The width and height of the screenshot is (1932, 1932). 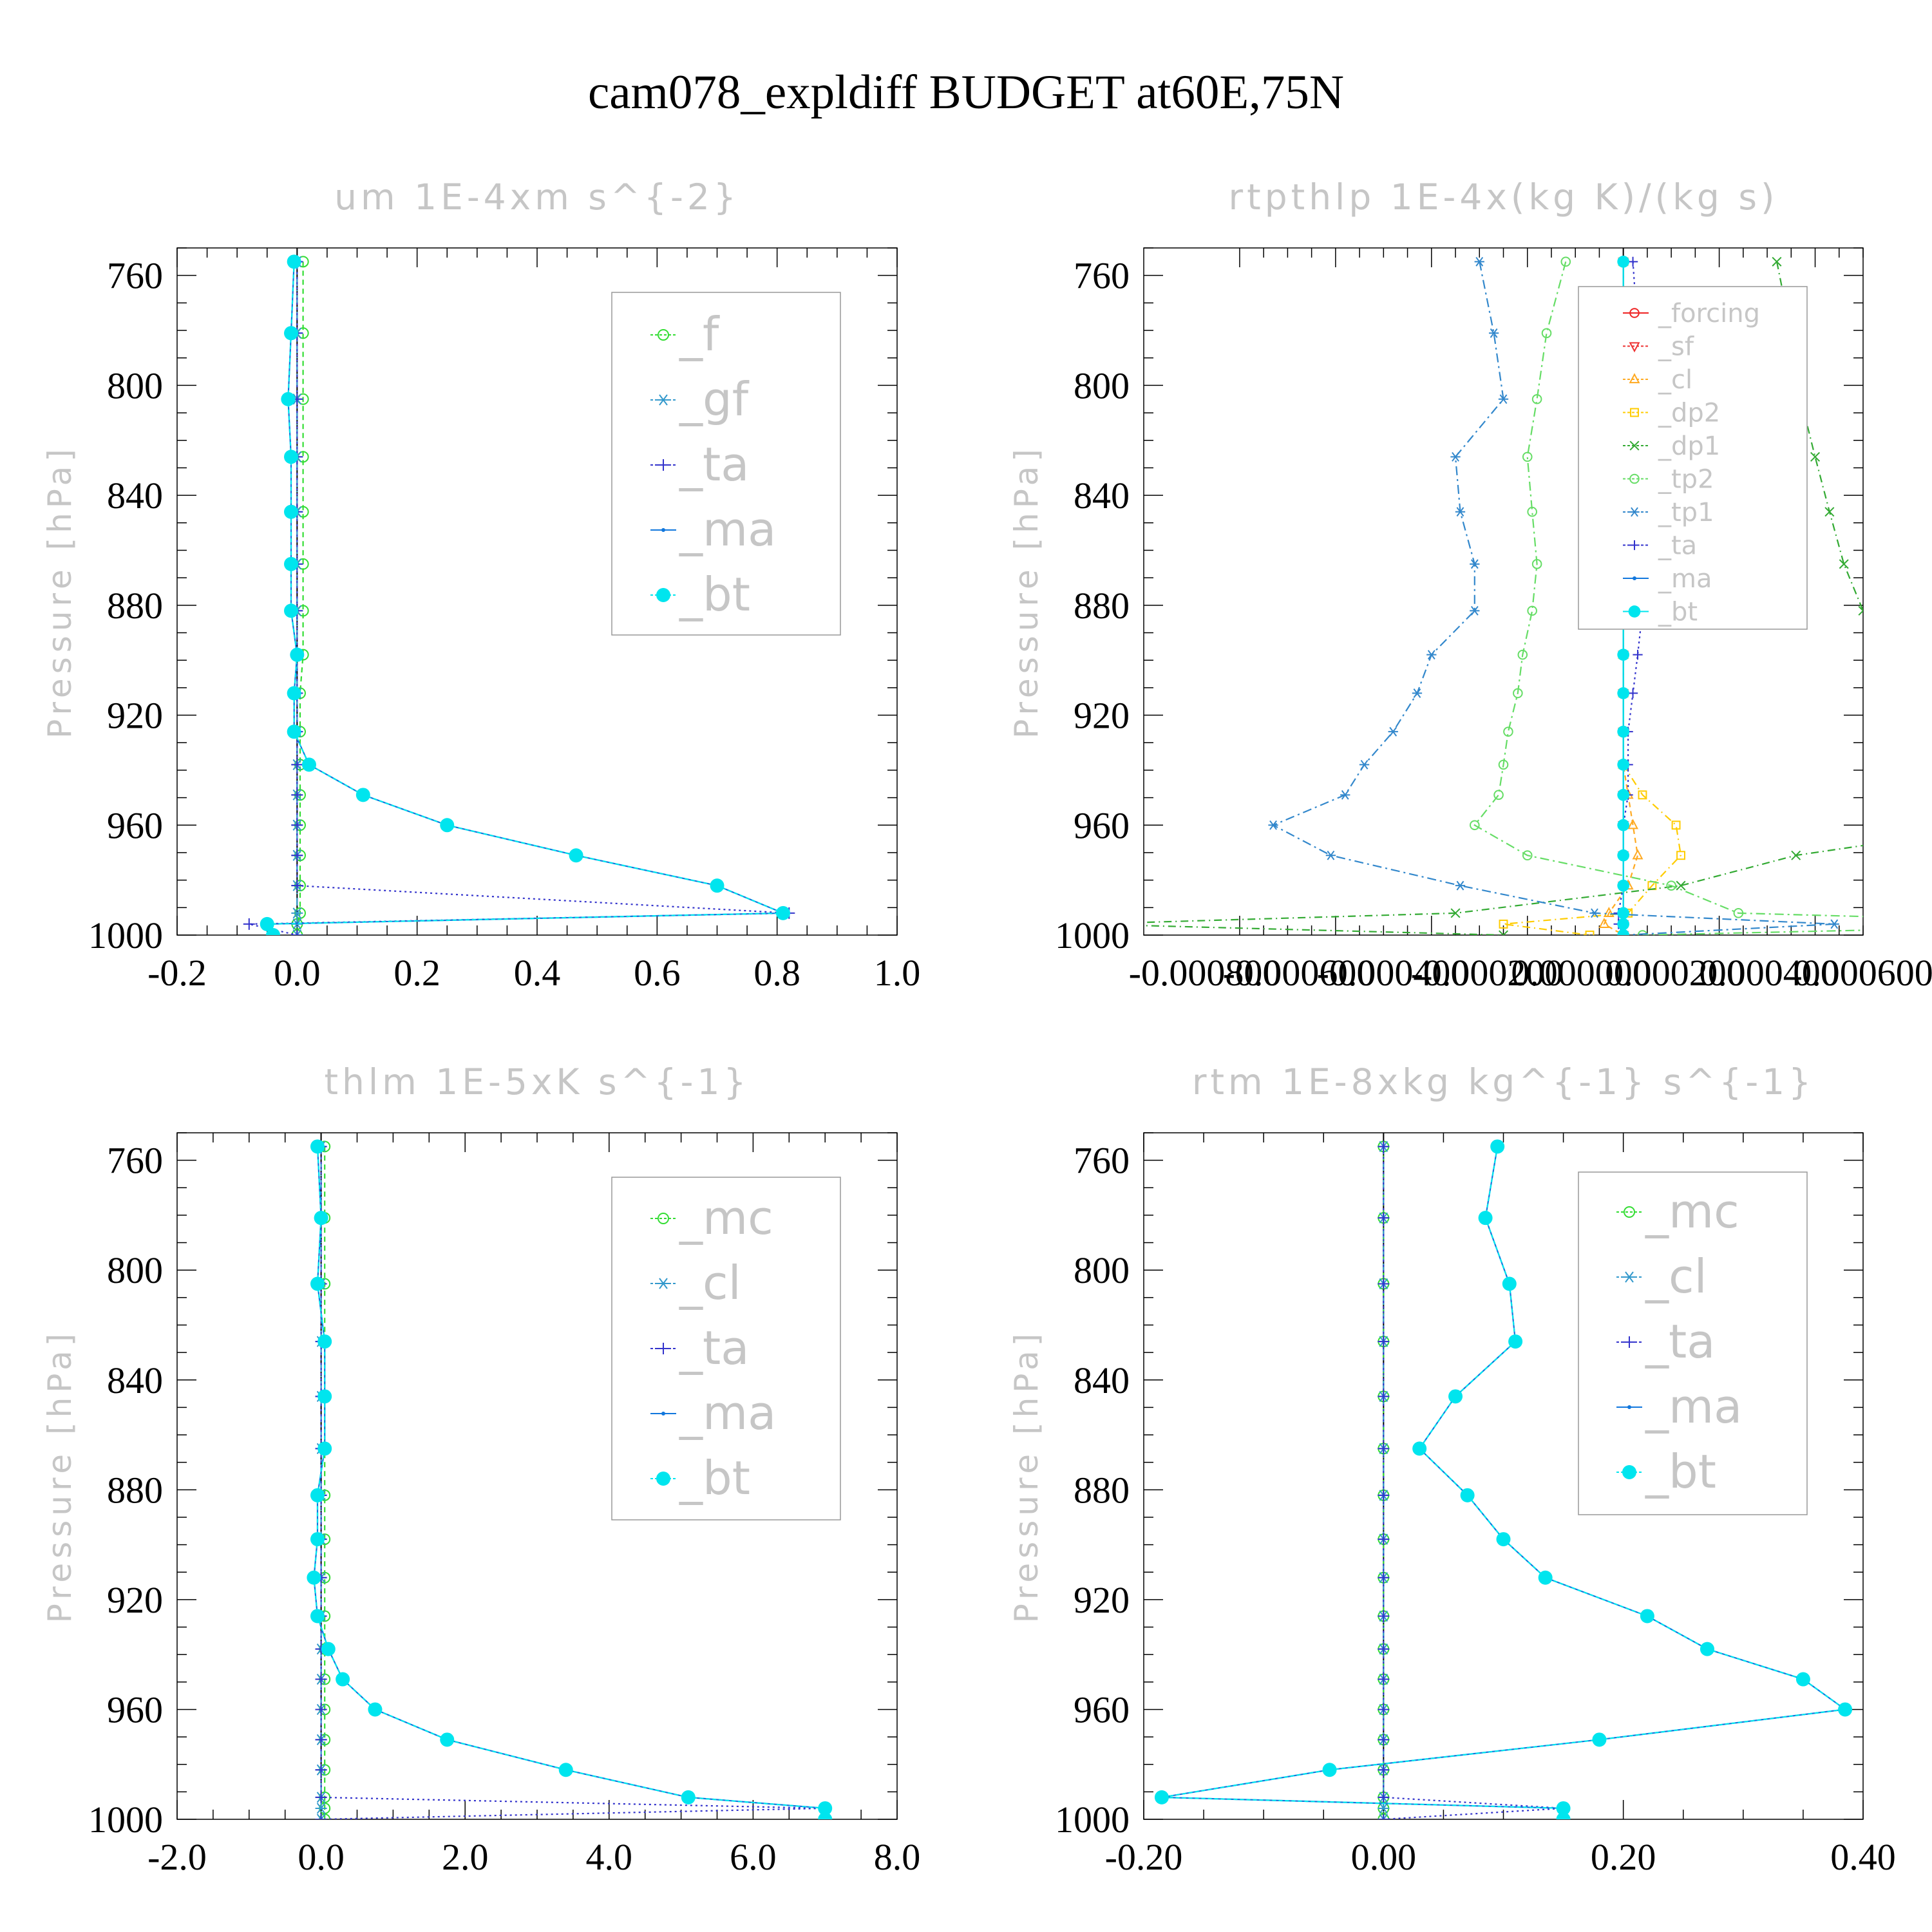 I want to click on legend-entry: _cl, so click(x=1675, y=380).